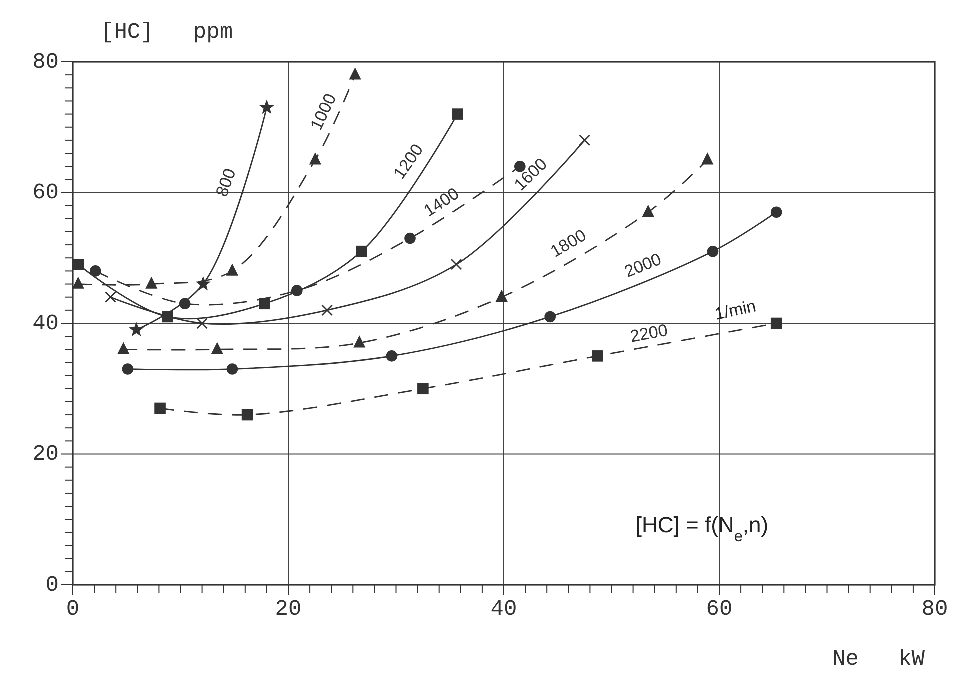 Image resolution: width=960 pixels, height=673 pixels. Describe the element at coordinates (568, 244) in the screenshot. I see `text: 1800` at that location.